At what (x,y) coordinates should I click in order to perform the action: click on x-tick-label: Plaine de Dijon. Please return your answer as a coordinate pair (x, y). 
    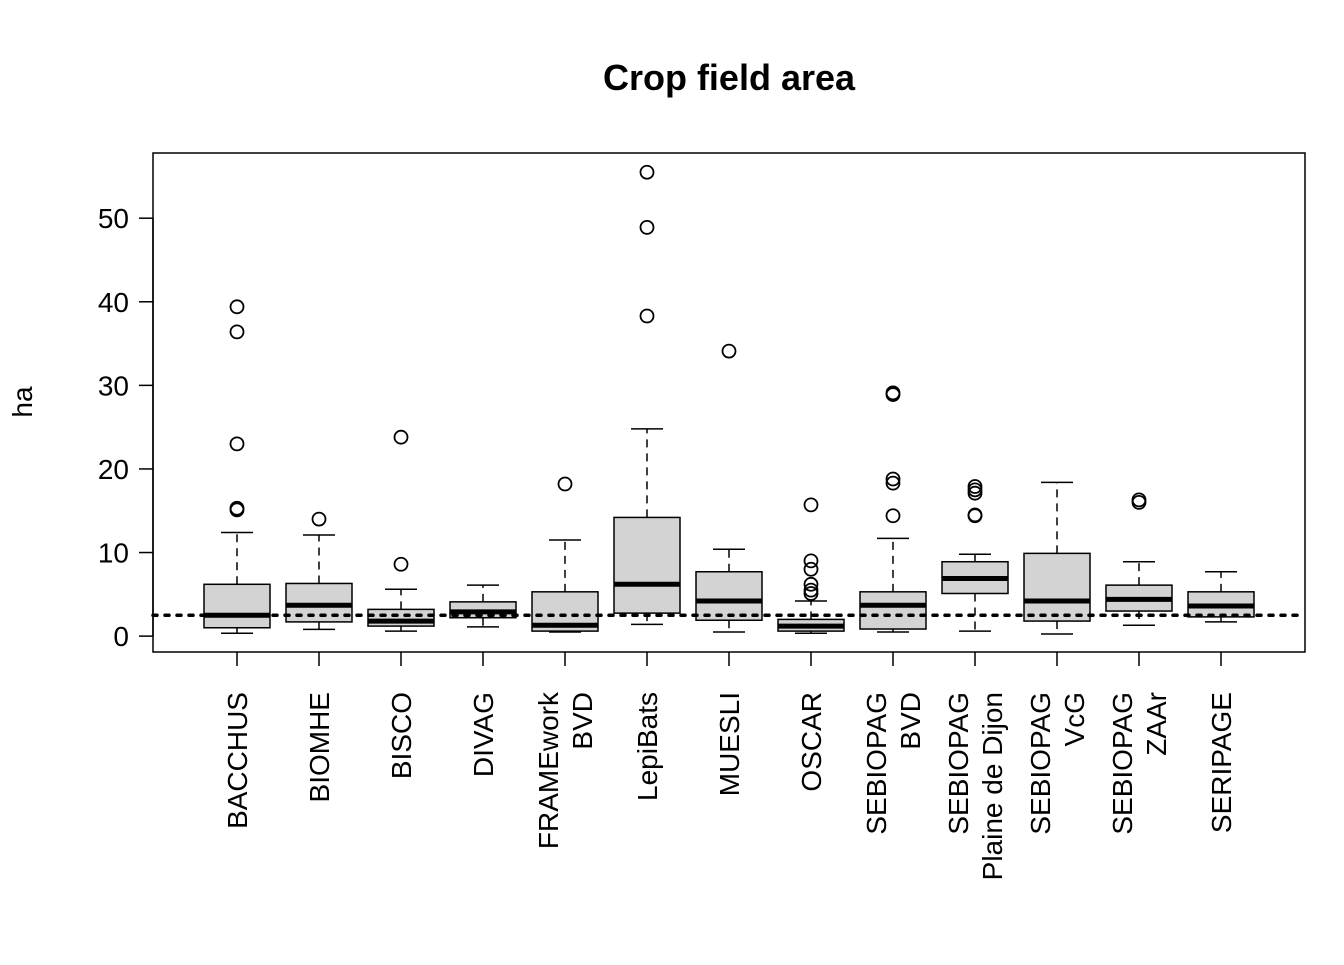
    Looking at the image, I should click on (992, 786).